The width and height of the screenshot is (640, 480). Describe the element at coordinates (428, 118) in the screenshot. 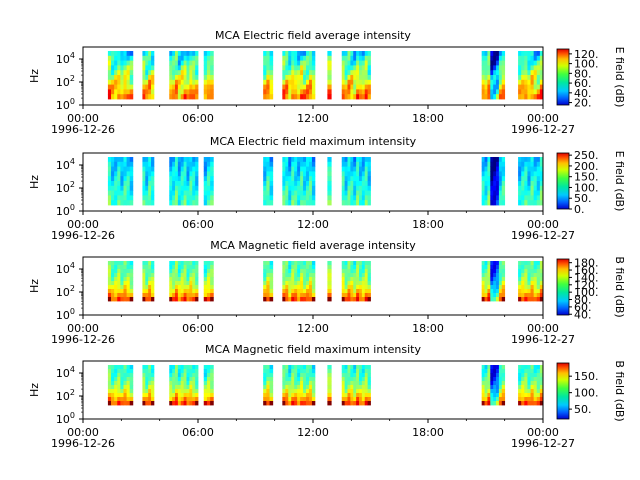

I see `x-tick-label: 18:00` at that location.